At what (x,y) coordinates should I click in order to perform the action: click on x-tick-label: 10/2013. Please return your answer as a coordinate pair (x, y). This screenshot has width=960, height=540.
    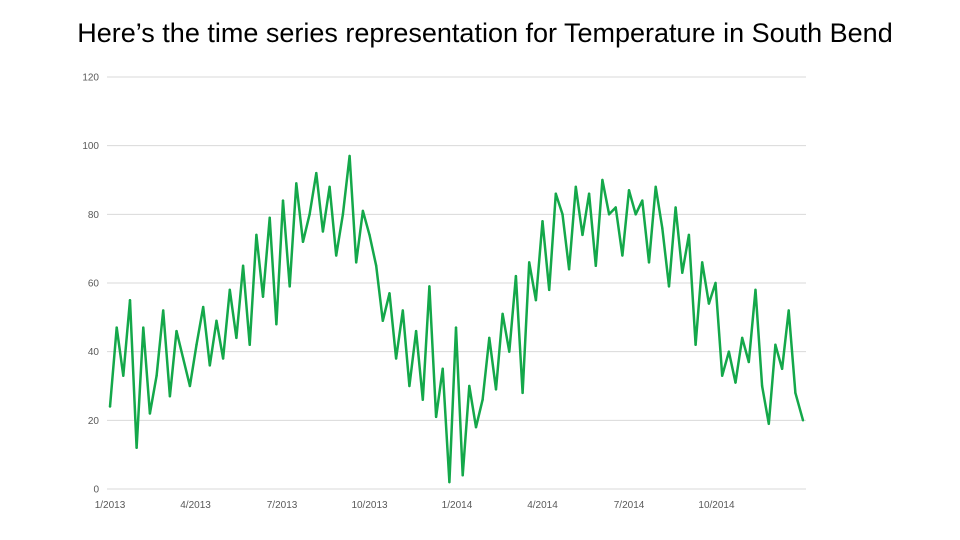
    Looking at the image, I should click on (369, 505).